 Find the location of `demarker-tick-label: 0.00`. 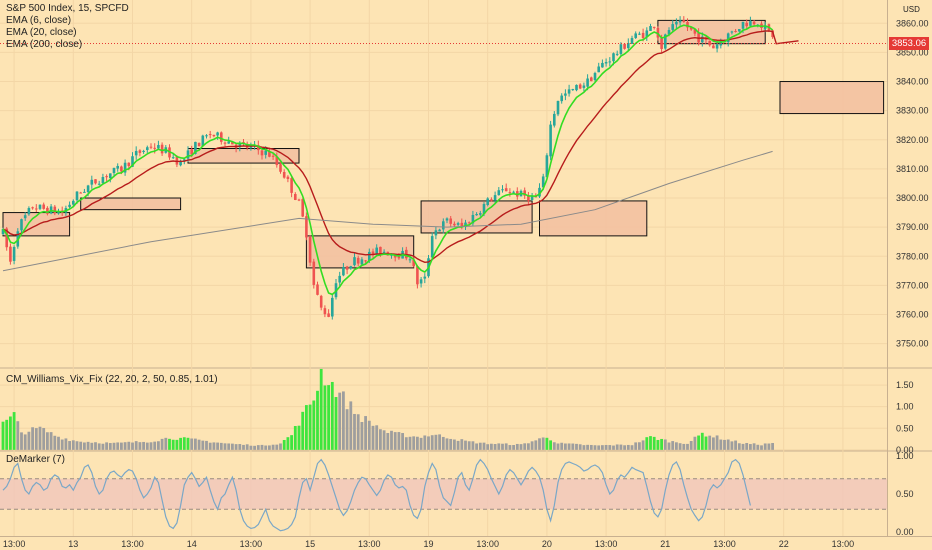

demarker-tick-label: 0.00 is located at coordinates (905, 532).